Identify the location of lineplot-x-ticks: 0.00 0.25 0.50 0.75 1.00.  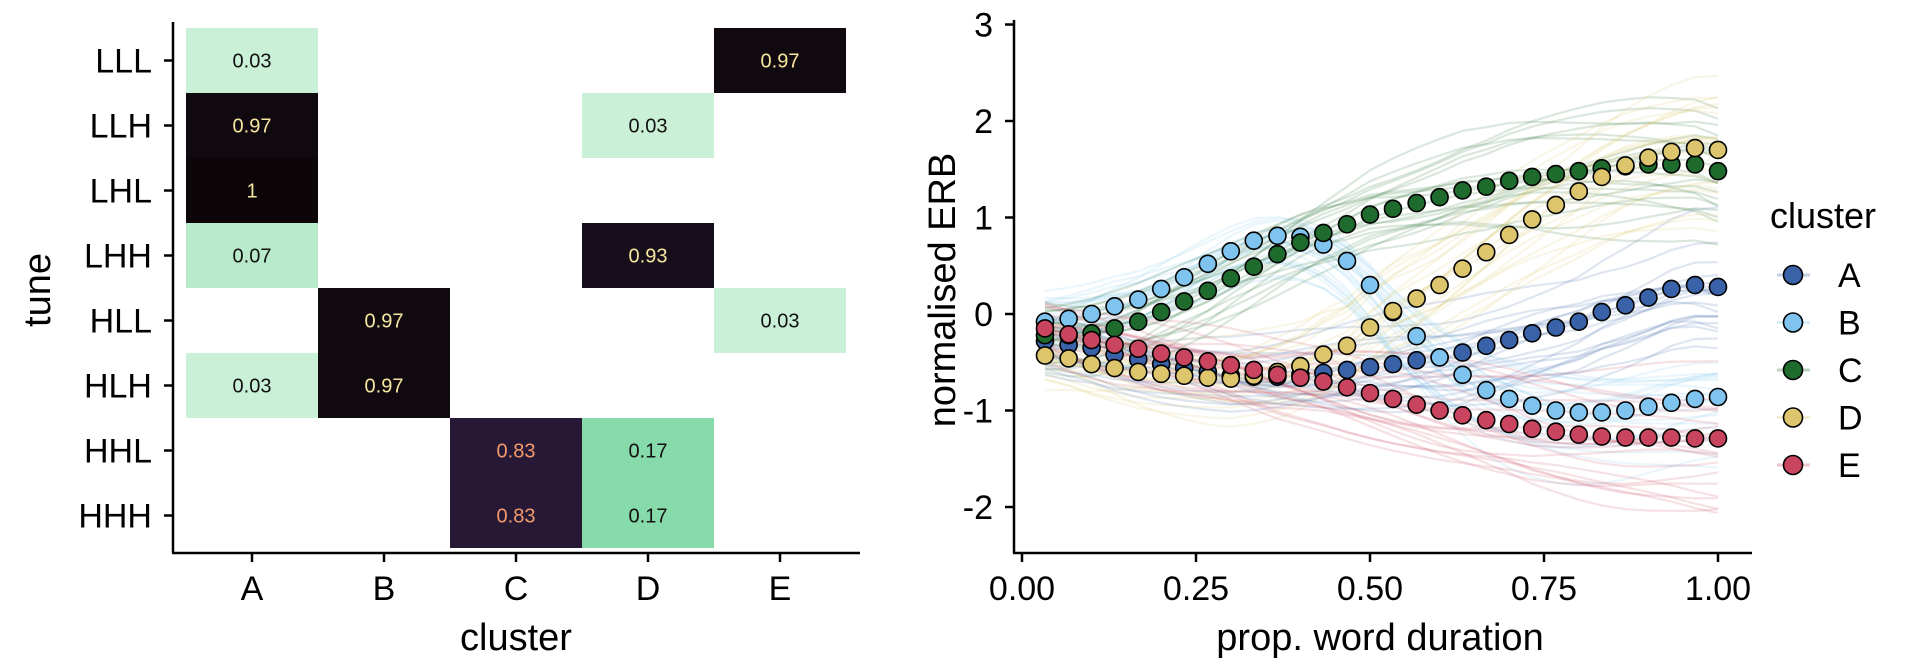
(1370, 580).